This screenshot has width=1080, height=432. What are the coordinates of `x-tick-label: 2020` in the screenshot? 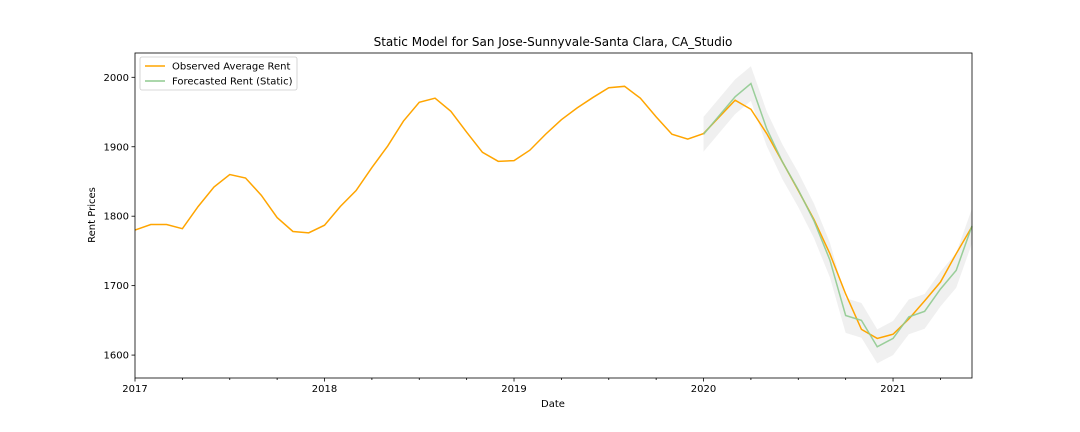 It's located at (703, 389).